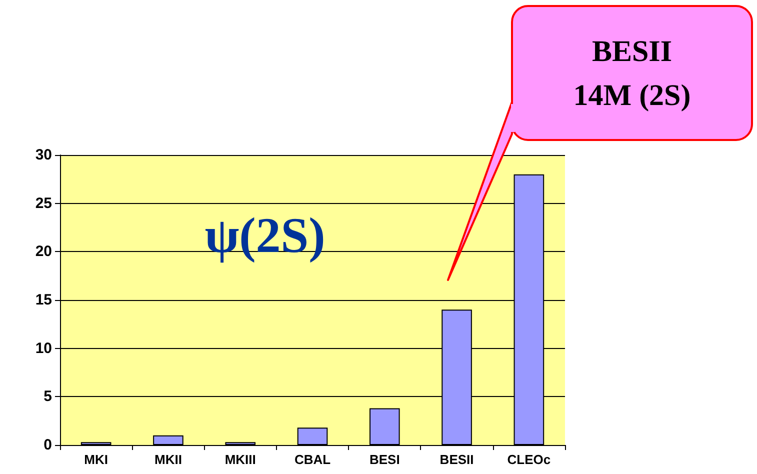 This screenshot has height=474, width=757. Describe the element at coordinates (240, 459) in the screenshot. I see `x-tick-label: MKIII` at that location.